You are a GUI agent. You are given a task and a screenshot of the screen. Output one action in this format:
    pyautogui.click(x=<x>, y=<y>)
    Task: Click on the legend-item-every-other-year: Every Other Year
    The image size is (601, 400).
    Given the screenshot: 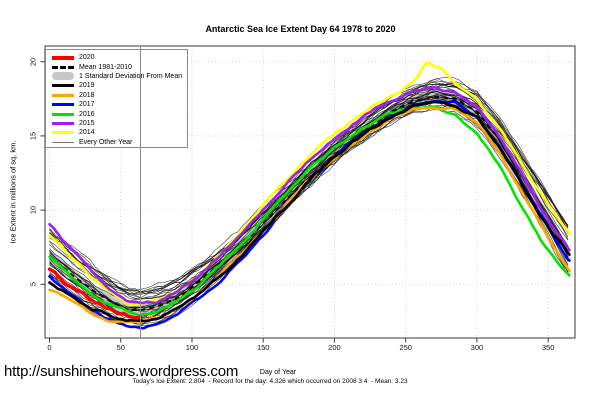 What is the action you would take?
    pyautogui.click(x=116, y=142)
    